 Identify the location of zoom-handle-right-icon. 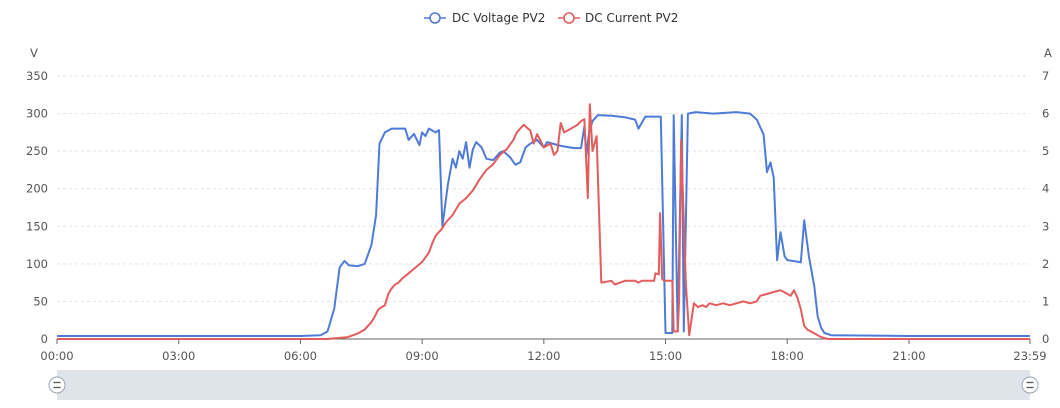
(1030, 385).